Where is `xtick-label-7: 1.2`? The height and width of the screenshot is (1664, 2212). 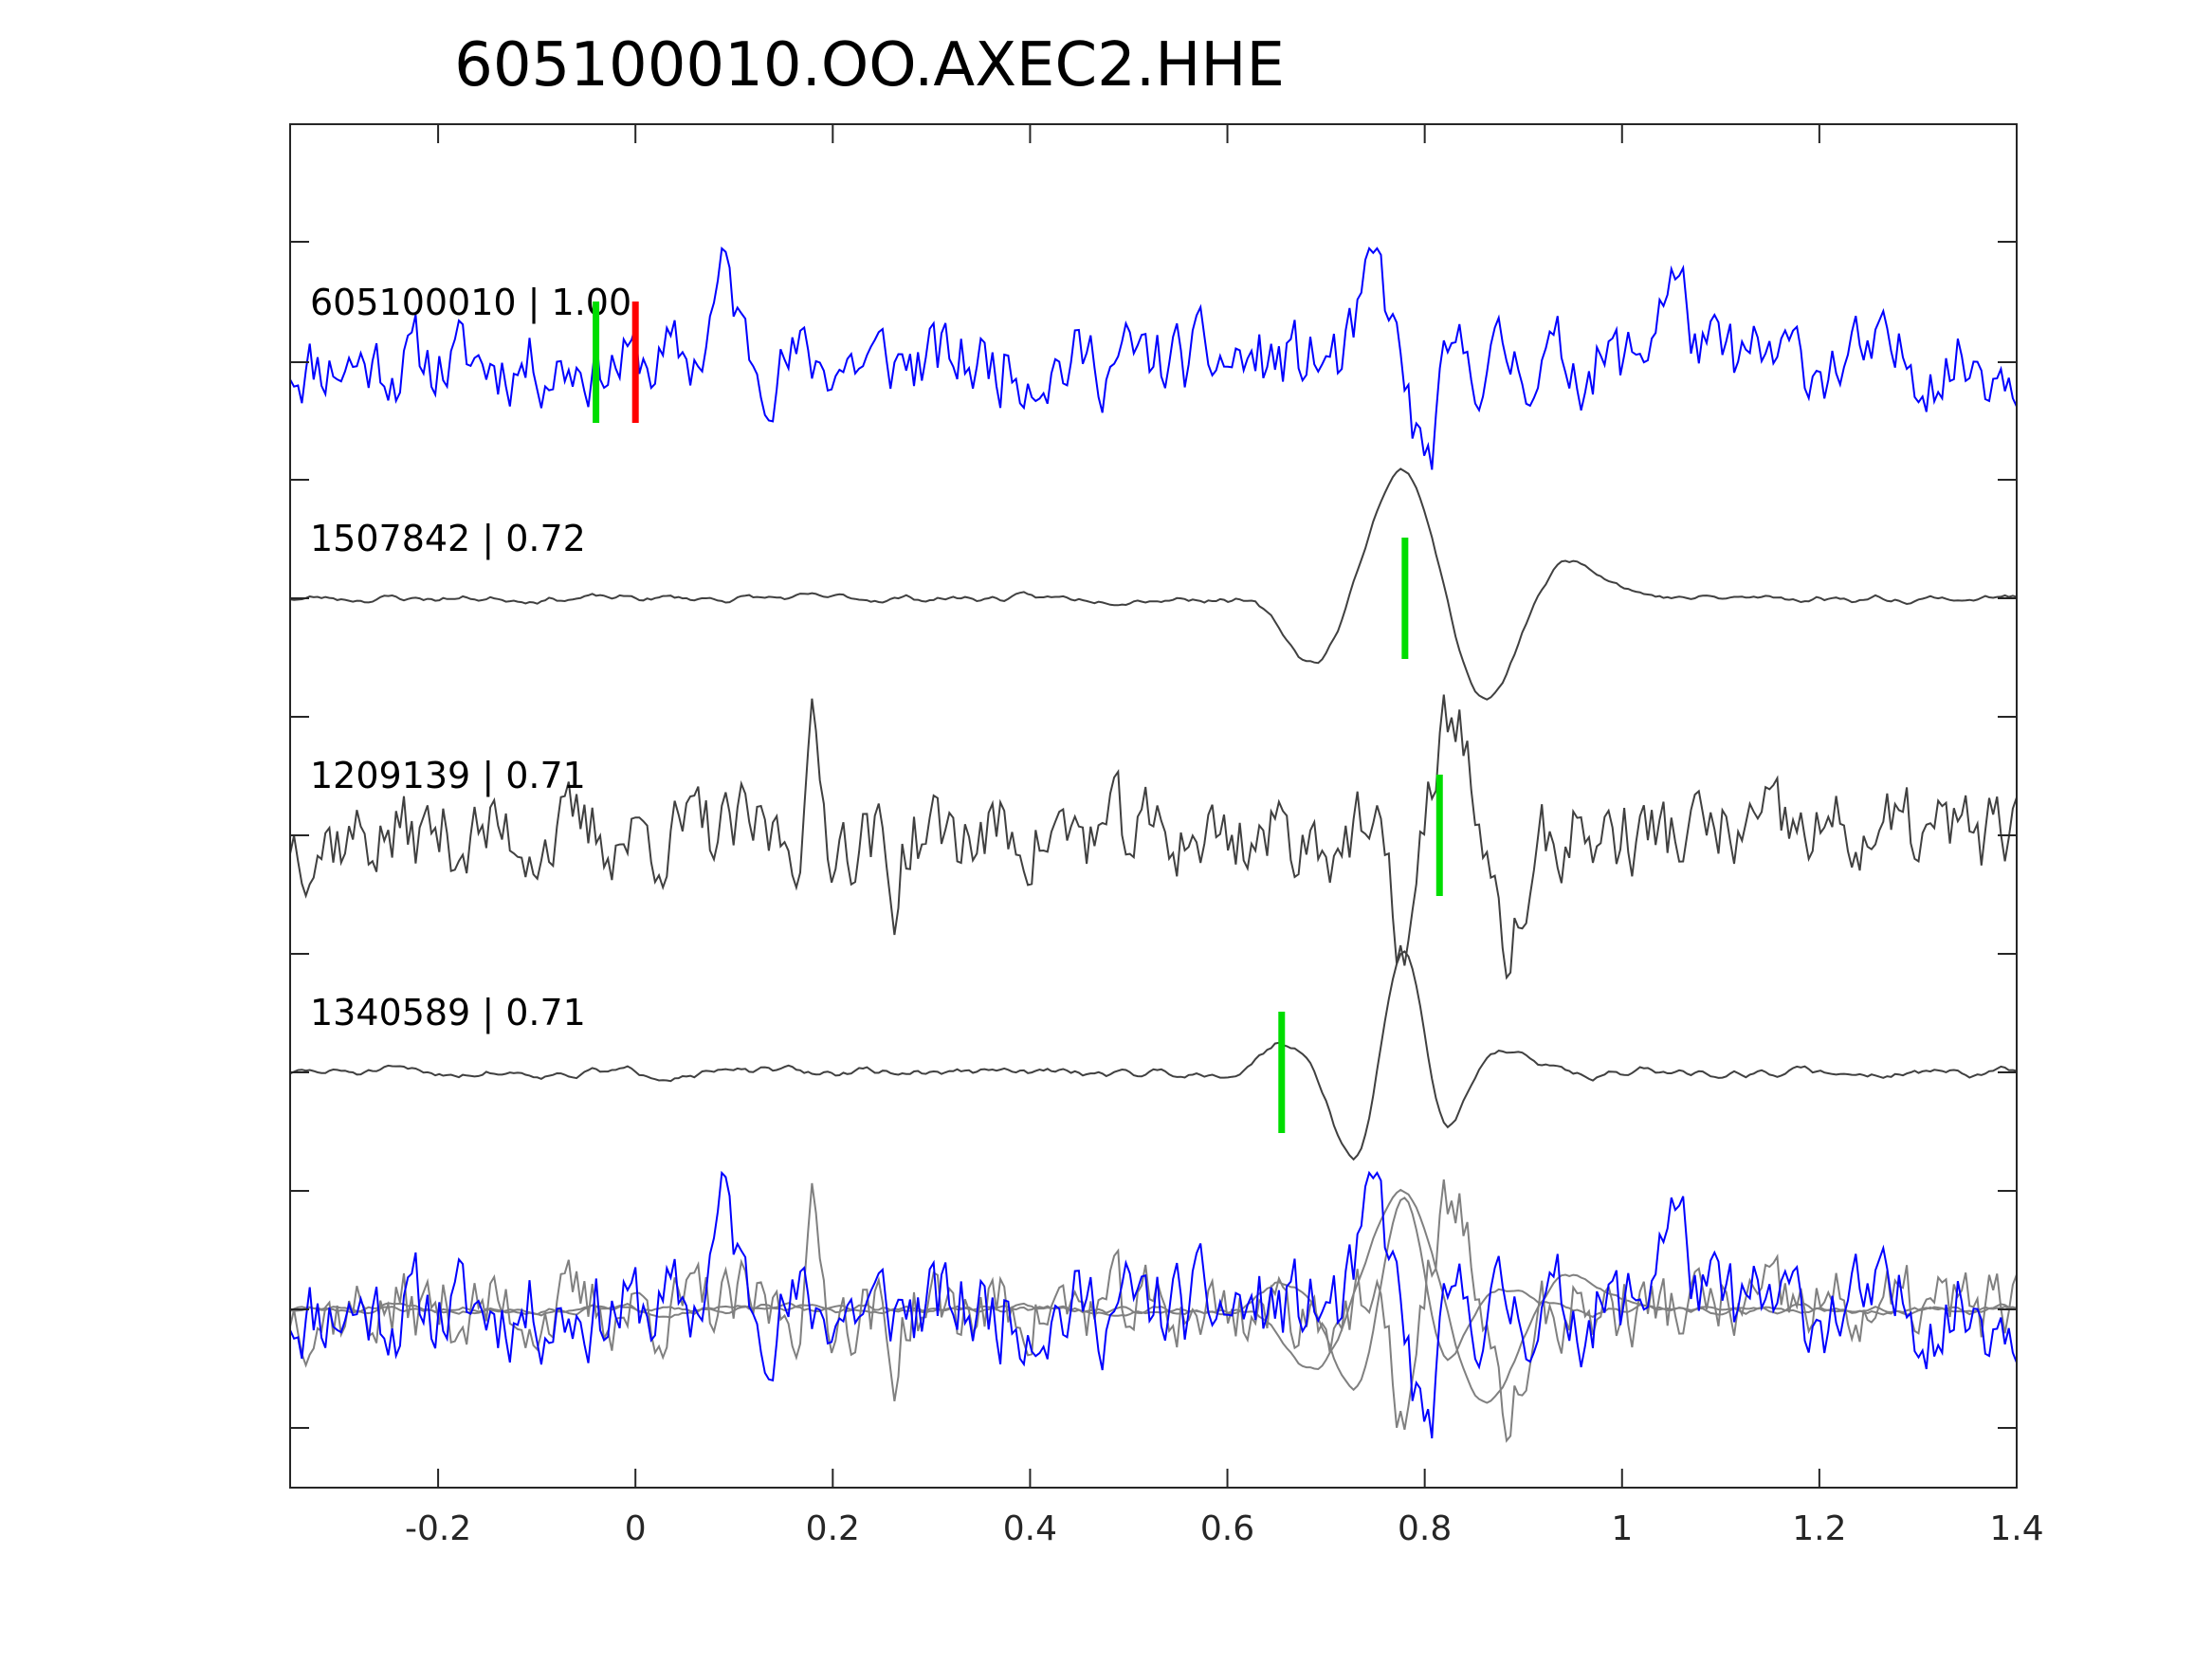 xtick-label-7: 1.2 is located at coordinates (1819, 1528).